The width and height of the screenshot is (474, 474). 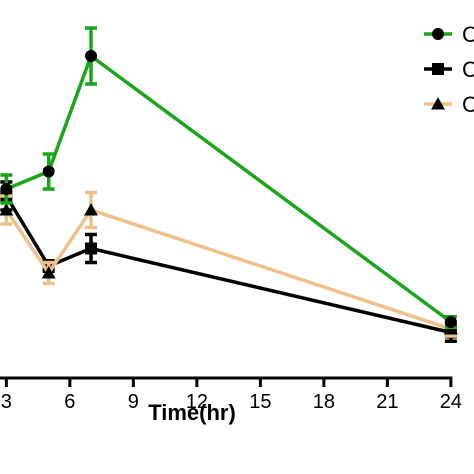 What do you see at coordinates (324, 402) in the screenshot?
I see `x-tick-label: 18` at bounding box center [324, 402].